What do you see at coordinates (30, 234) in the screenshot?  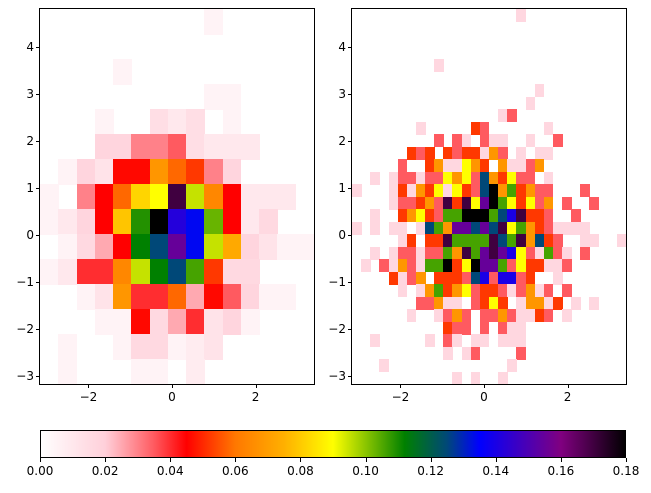 I see `y-tick-label: 0` at bounding box center [30, 234].